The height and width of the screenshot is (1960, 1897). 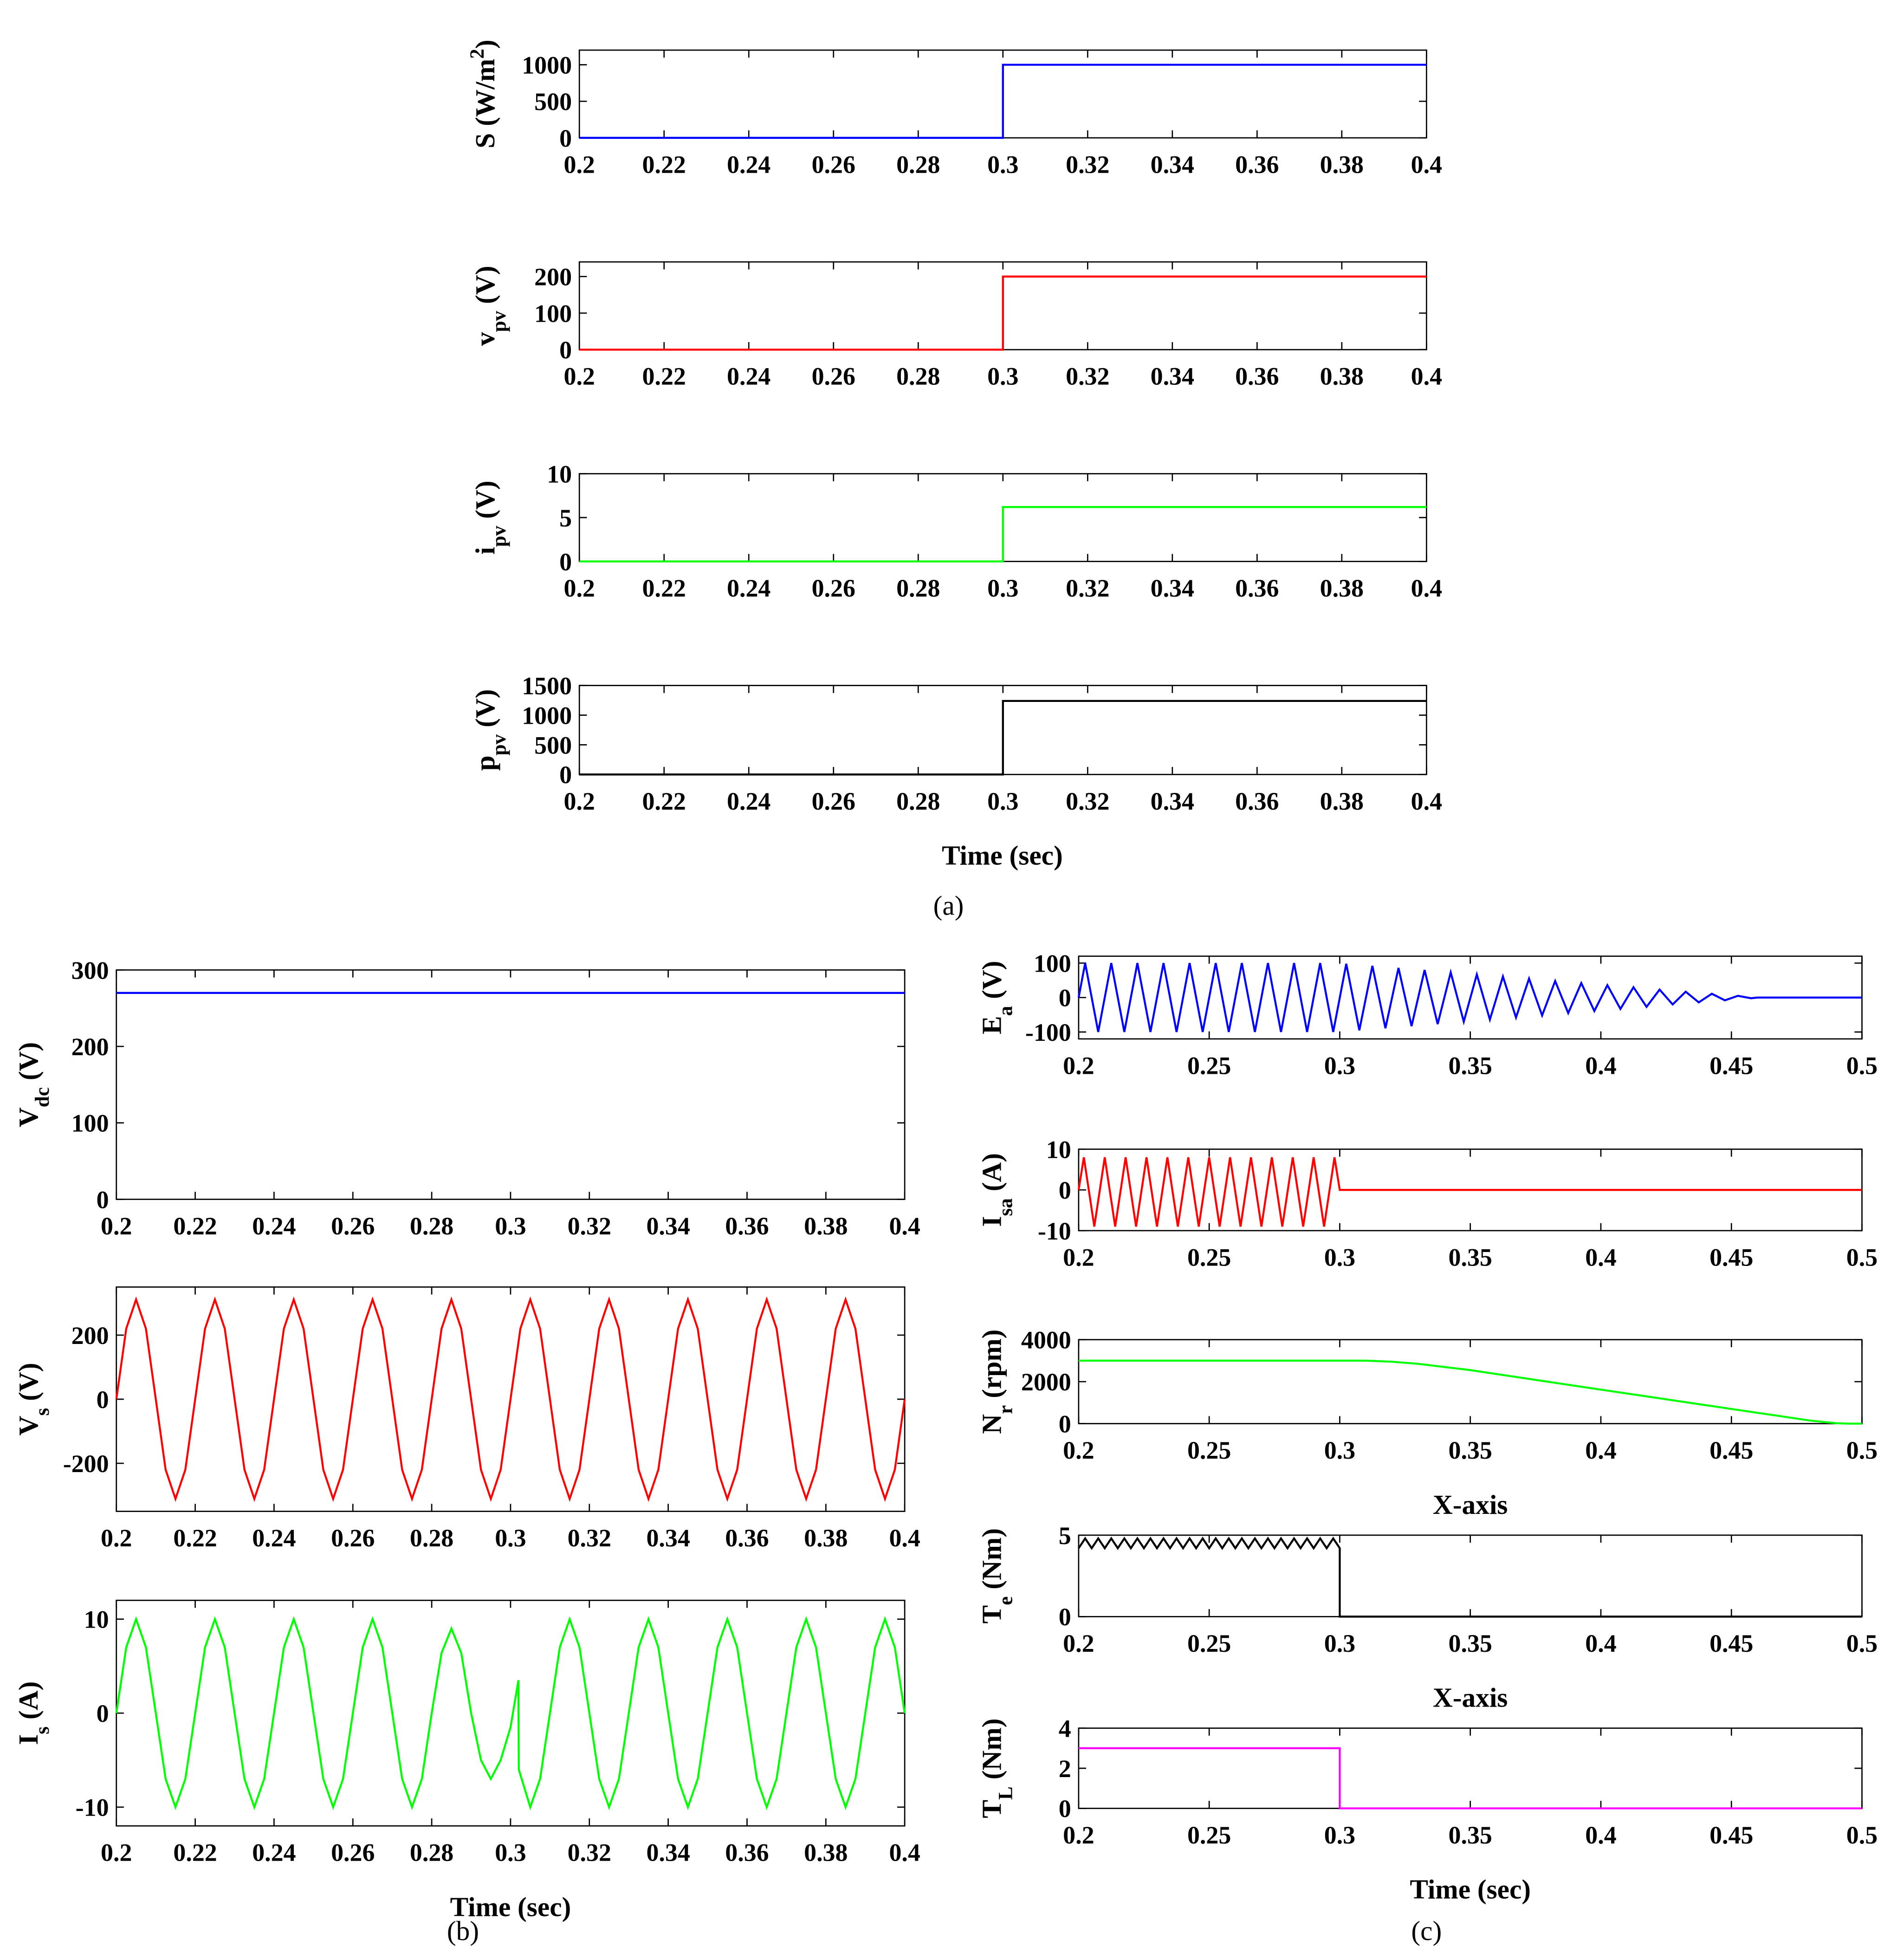 I want to click on y-axis-label-part: S (W/m, so click(x=485, y=104).